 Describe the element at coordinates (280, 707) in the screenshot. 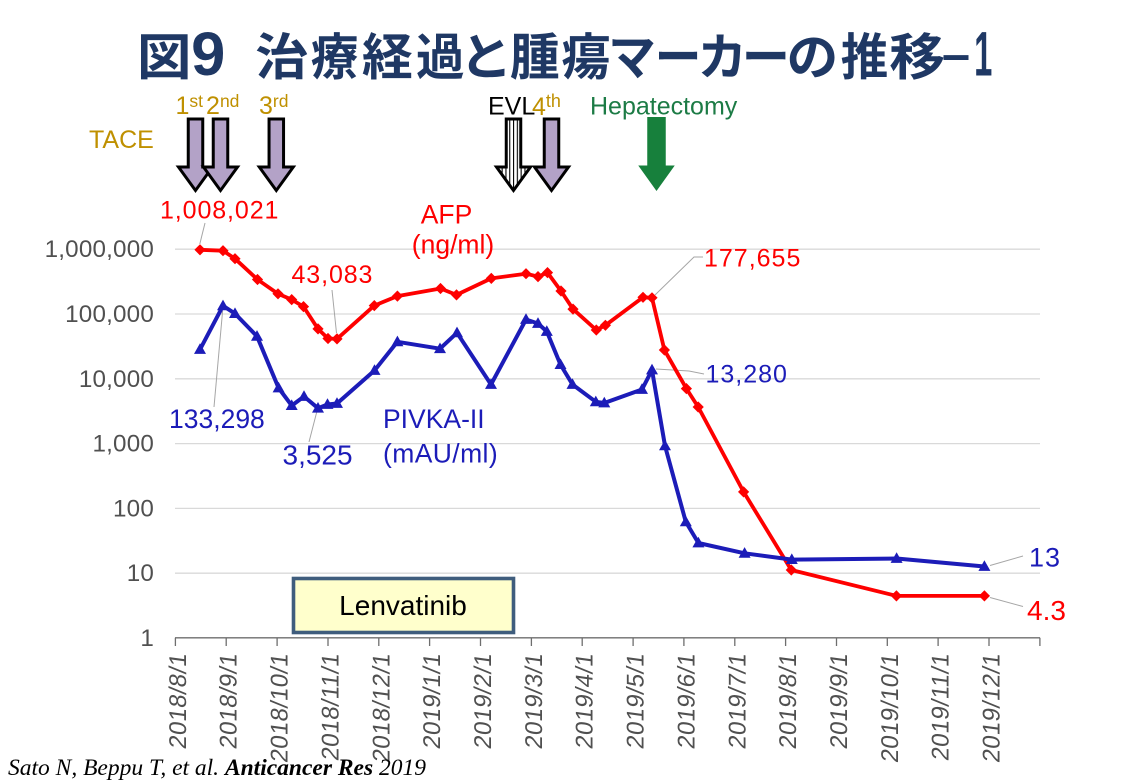

I see `svg-text: 2018/10/1` at that location.